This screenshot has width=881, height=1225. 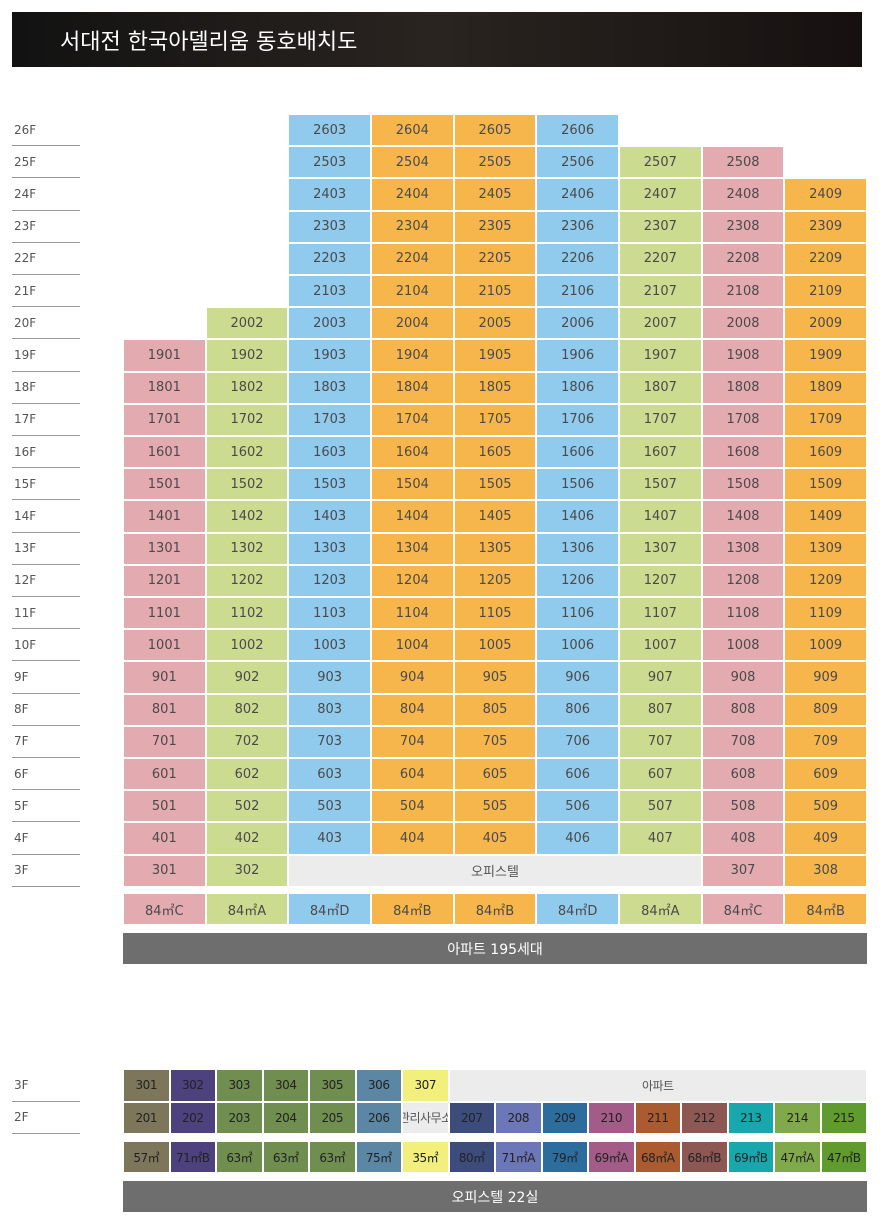 I want to click on unit-cell: 2206, so click(x=577, y=258).